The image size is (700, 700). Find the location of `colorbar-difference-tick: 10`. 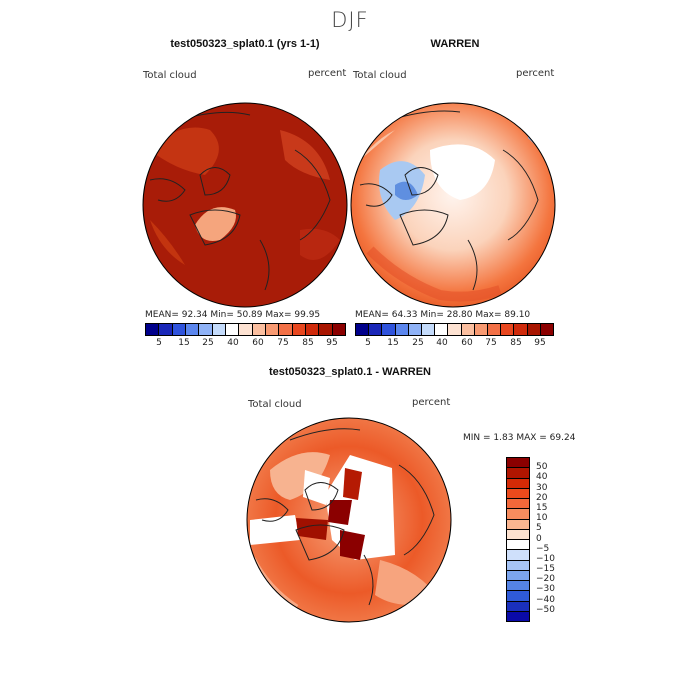

colorbar-difference-tick: 10 is located at coordinates (542, 518).